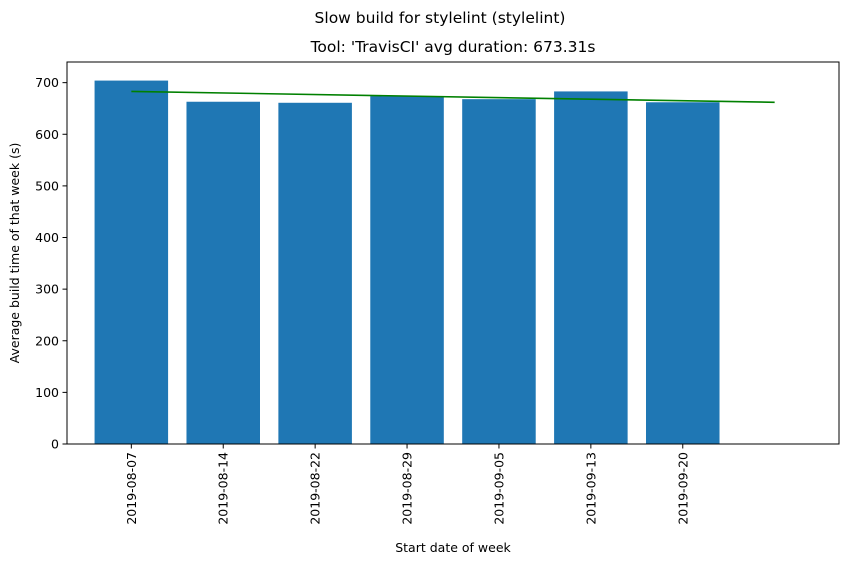 Image resolution: width=850 pixels, height=564 pixels. I want to click on y-tick-label: 400, so click(47, 237).